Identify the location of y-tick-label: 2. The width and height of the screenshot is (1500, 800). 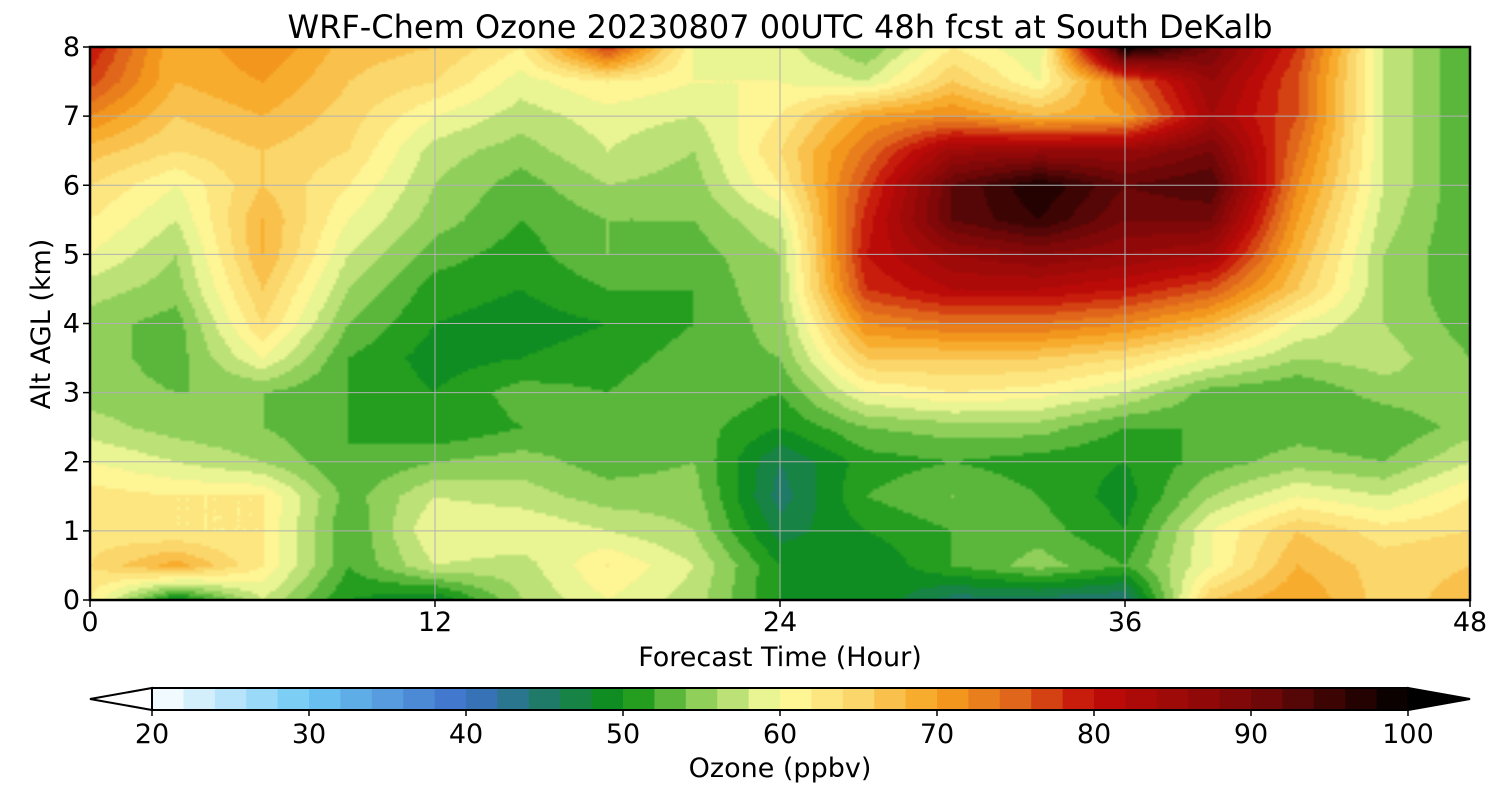
(71, 462).